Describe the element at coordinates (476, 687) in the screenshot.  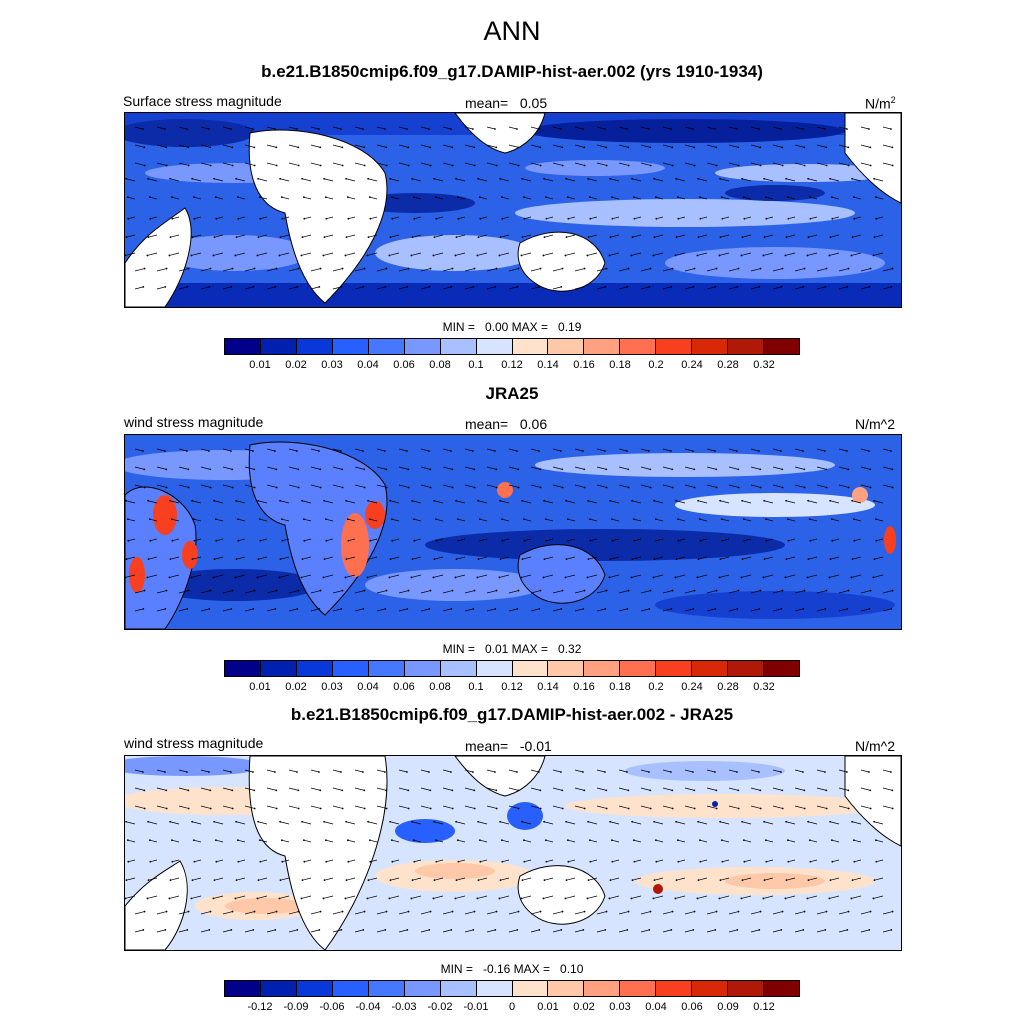
I see `colorbar-tick-label: 0.1` at that location.